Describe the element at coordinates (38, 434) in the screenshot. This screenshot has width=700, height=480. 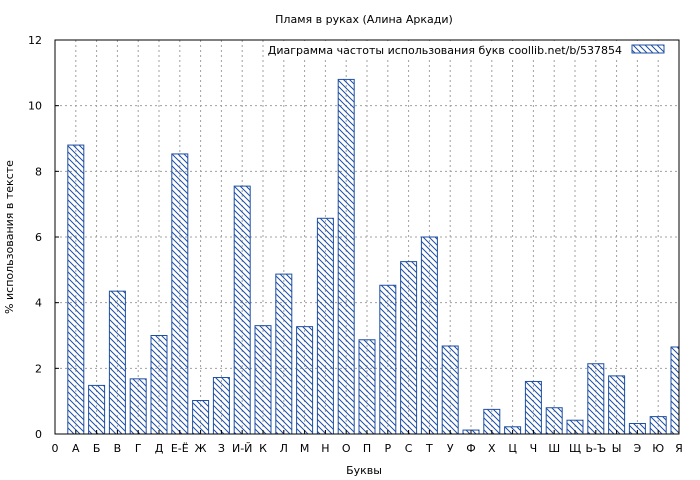
I see `y-tick-label: 0` at that location.